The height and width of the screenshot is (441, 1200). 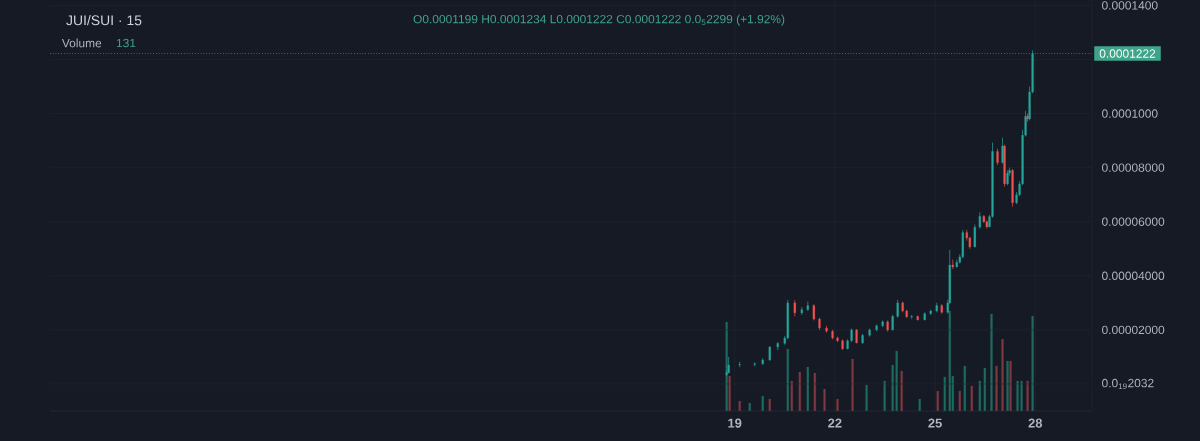 What do you see at coordinates (599, 20) in the screenshot?
I see `annotation: O0.0001199 H0.0001234 L0.0001222 C0.0001222 0.0$_{5}$2299 (+1.92%)` at bounding box center [599, 20].